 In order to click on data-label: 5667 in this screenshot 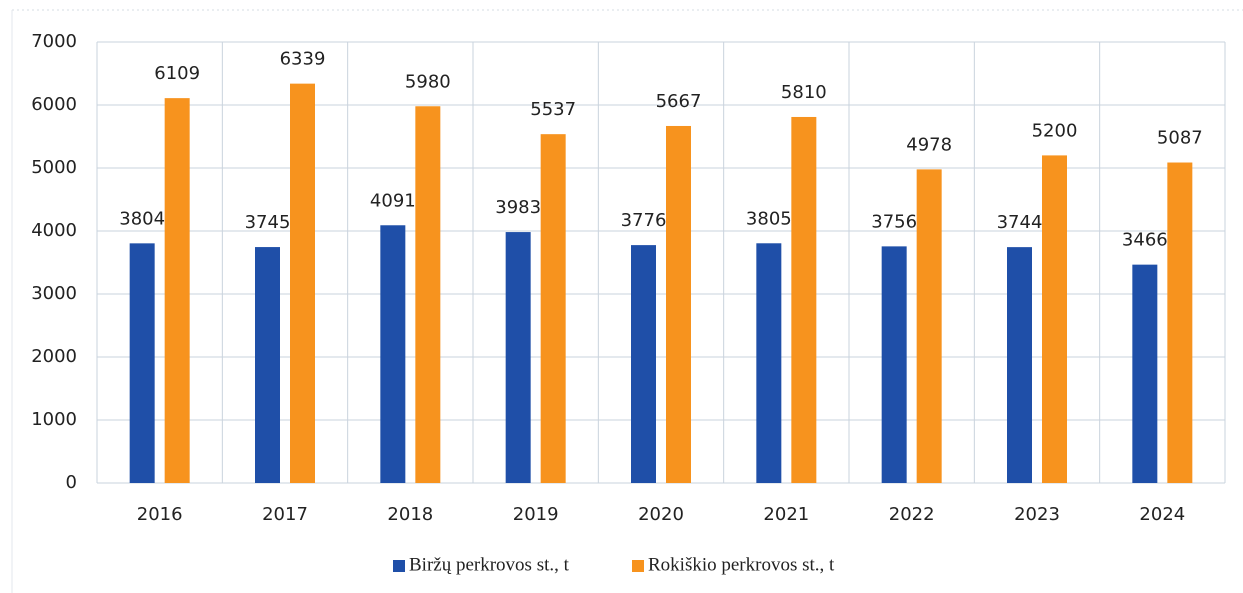, I will do `click(679, 101)`.